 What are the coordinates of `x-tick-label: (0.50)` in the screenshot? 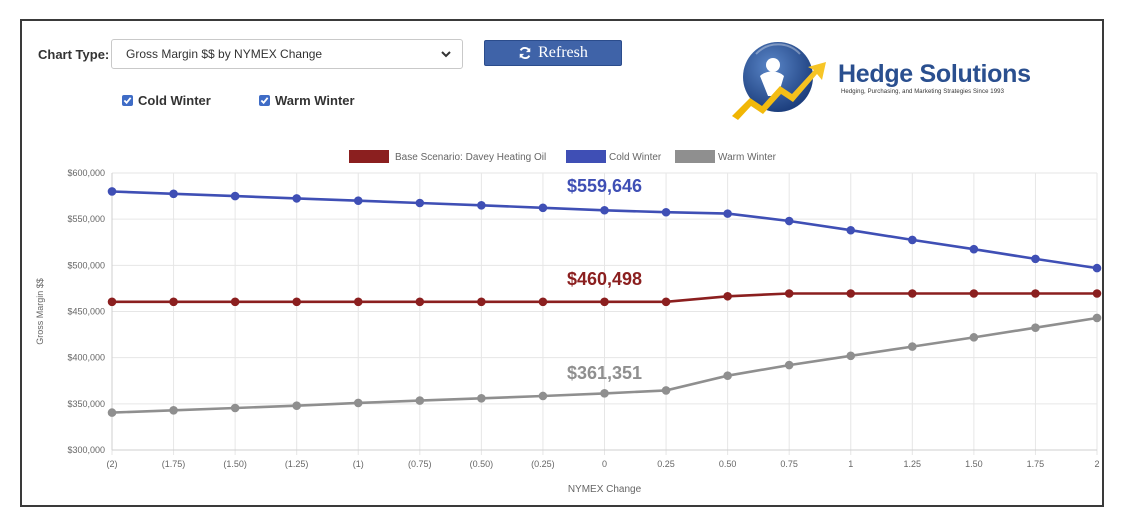 It's located at (482, 464).